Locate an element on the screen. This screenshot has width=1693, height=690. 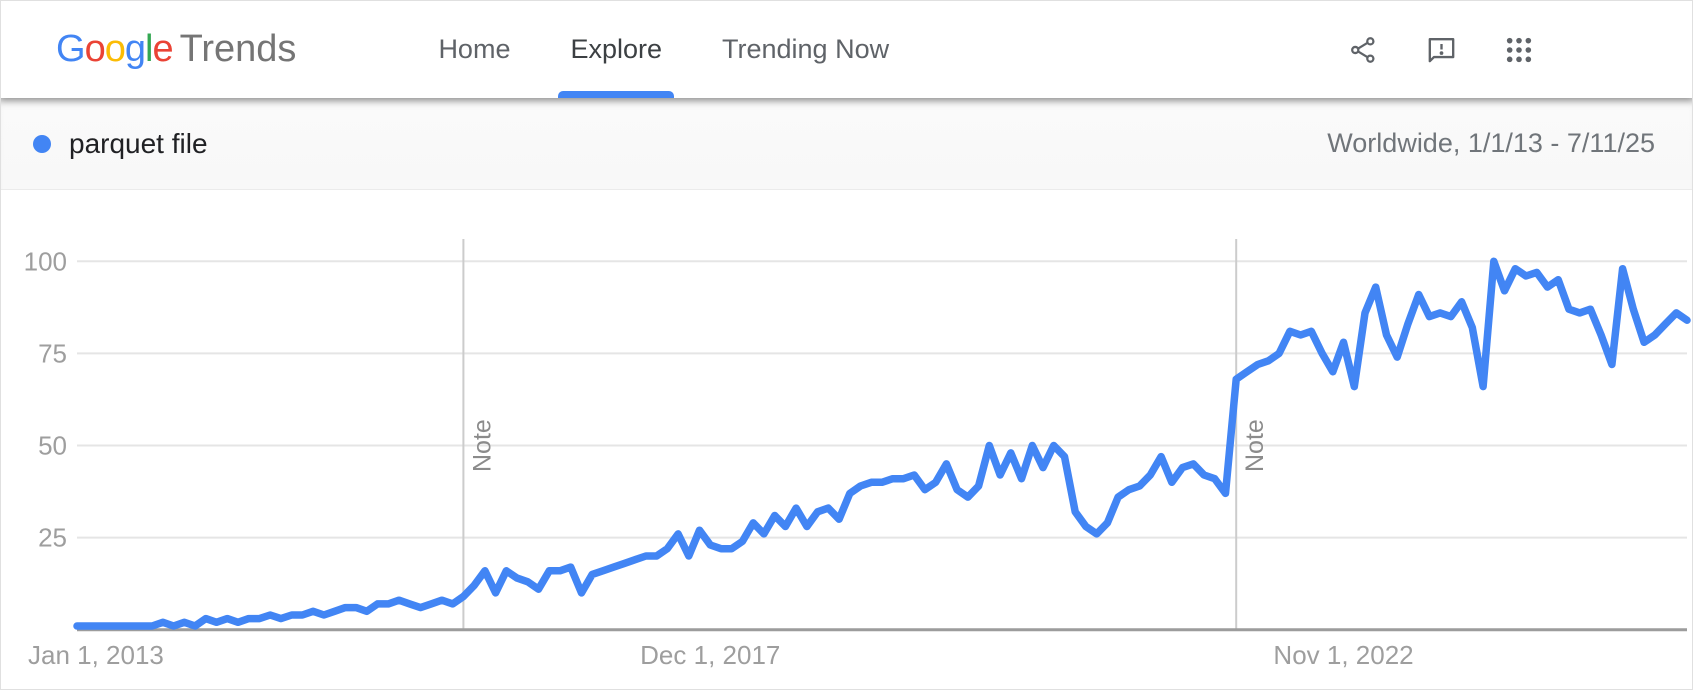
search-term-bar: parquet file Worldwide, 1/1/13 - 7/11/25 is located at coordinates (846, 144).